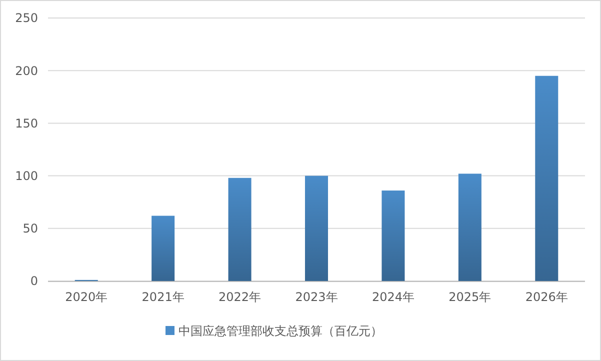 The image size is (601, 361). What do you see at coordinates (26, 176) in the screenshot?
I see `y-tick-label: 100` at bounding box center [26, 176].